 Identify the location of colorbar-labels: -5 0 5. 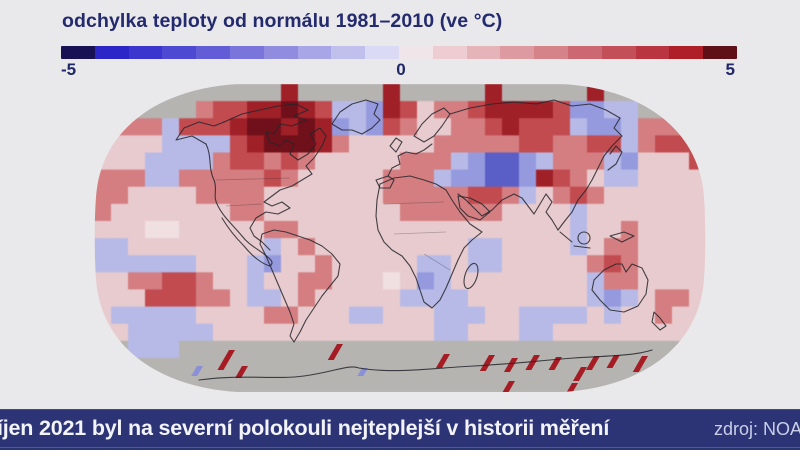
(399, 70).